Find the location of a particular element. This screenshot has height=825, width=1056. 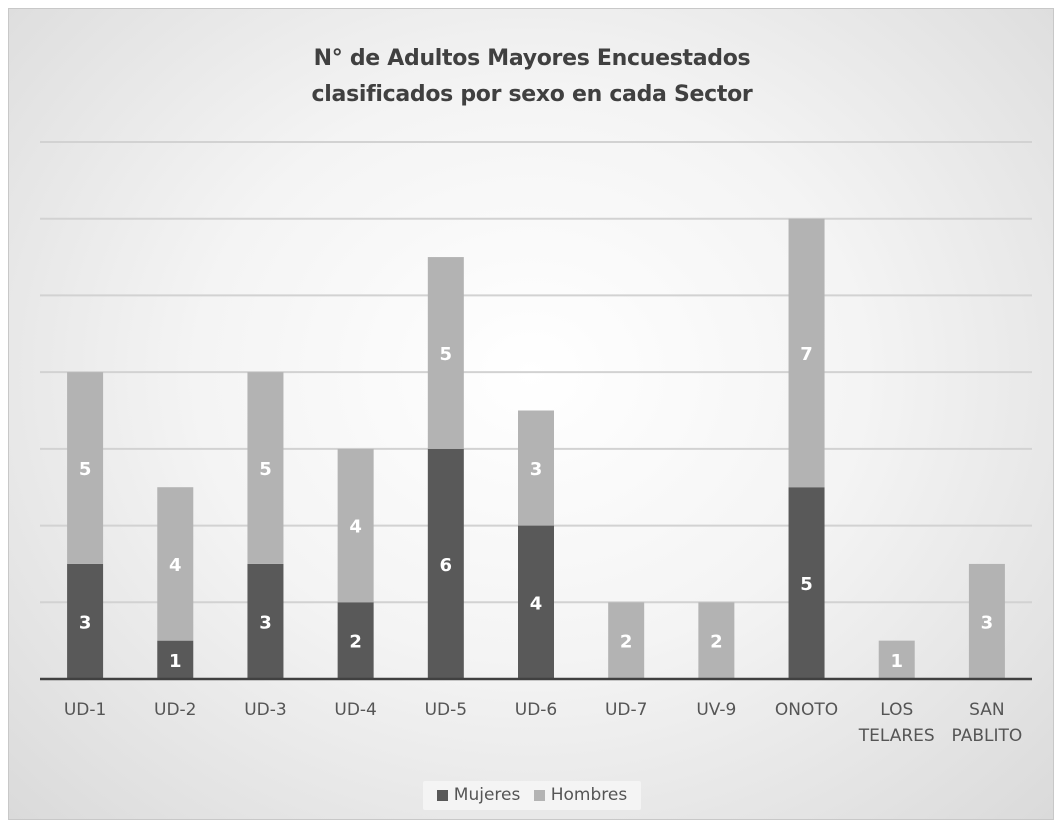

x-tick-label-6-0: UD-7 is located at coordinates (626, 710).